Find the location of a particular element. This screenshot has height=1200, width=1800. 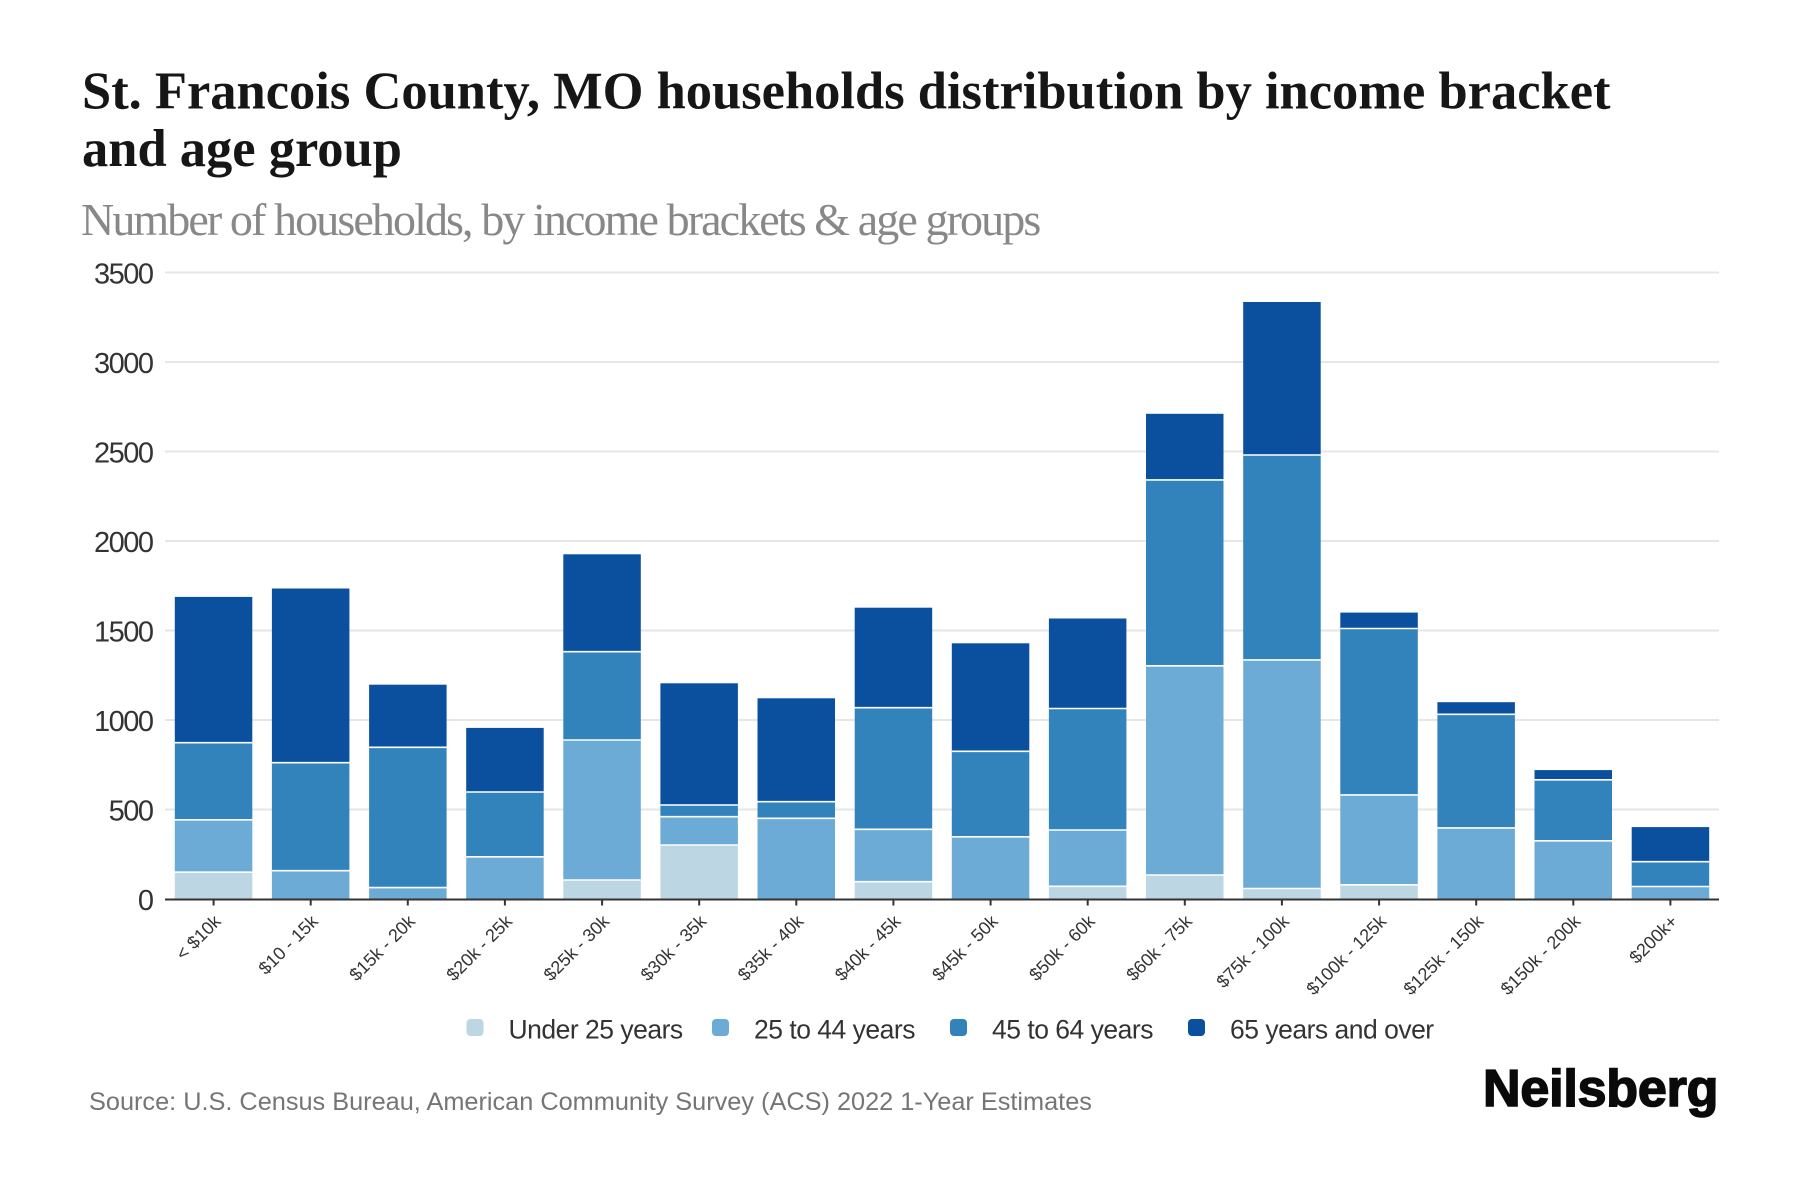

svg-text: 45 to 64 years is located at coordinates (1072, 1030).